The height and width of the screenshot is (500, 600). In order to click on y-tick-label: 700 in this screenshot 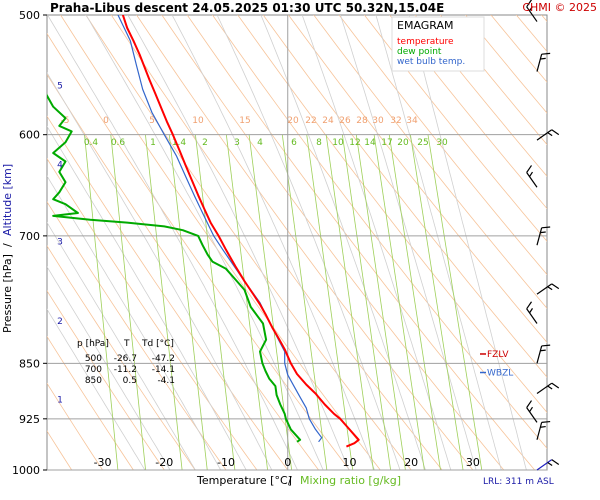, I will do `click(29, 236)`.